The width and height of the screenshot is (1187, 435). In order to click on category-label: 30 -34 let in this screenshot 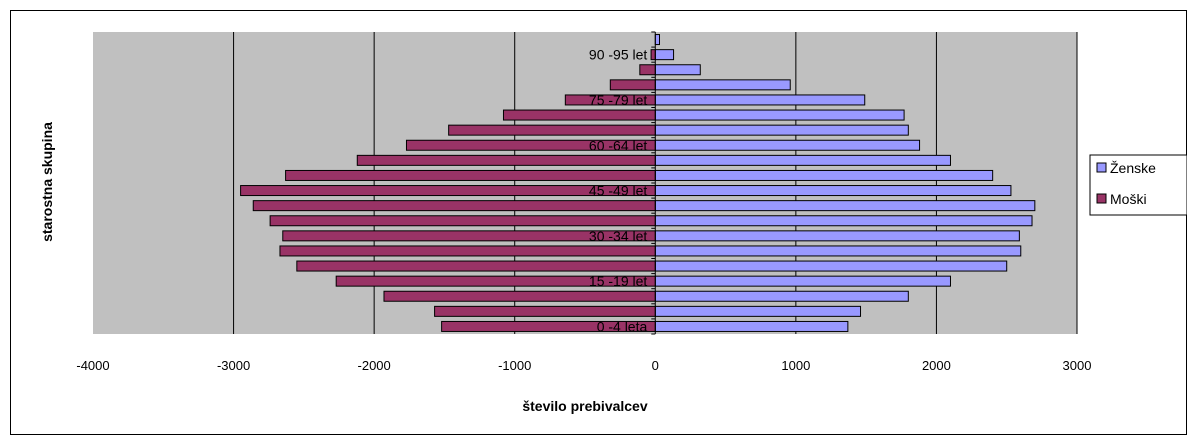, I will do `click(618, 236)`.